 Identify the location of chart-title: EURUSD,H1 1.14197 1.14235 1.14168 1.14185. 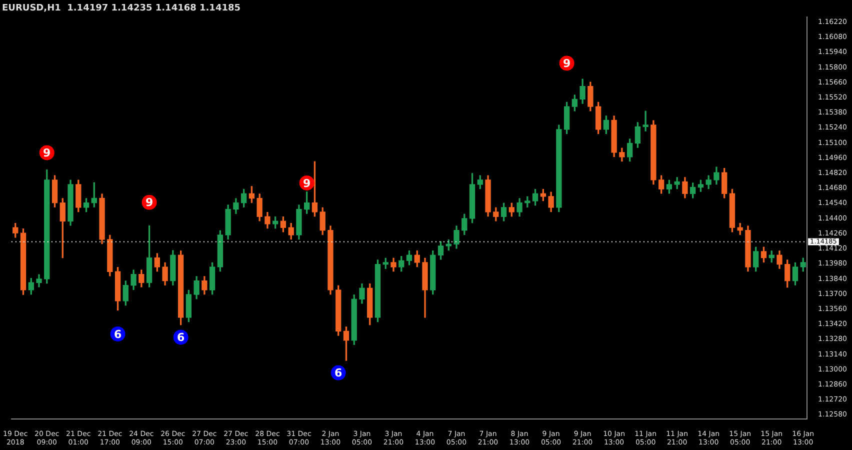
(121, 9).